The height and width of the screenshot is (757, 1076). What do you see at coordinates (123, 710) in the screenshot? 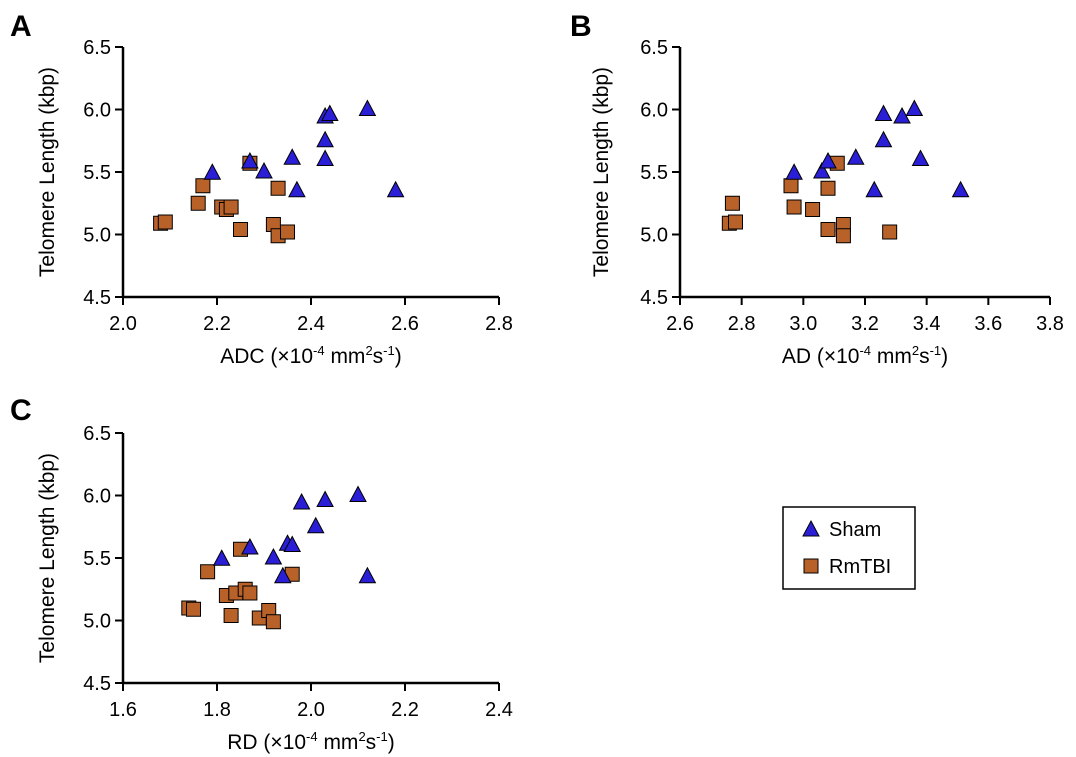
I see `x-tick-label: 1.6` at bounding box center [123, 710].